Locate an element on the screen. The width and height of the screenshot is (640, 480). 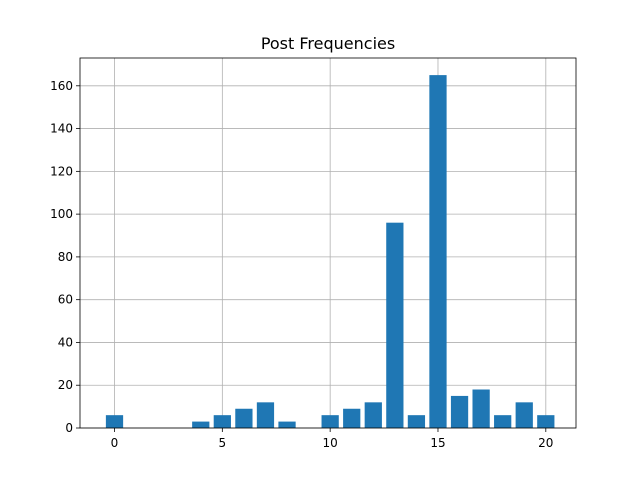
y-tick-label: 40 is located at coordinates (65, 342).